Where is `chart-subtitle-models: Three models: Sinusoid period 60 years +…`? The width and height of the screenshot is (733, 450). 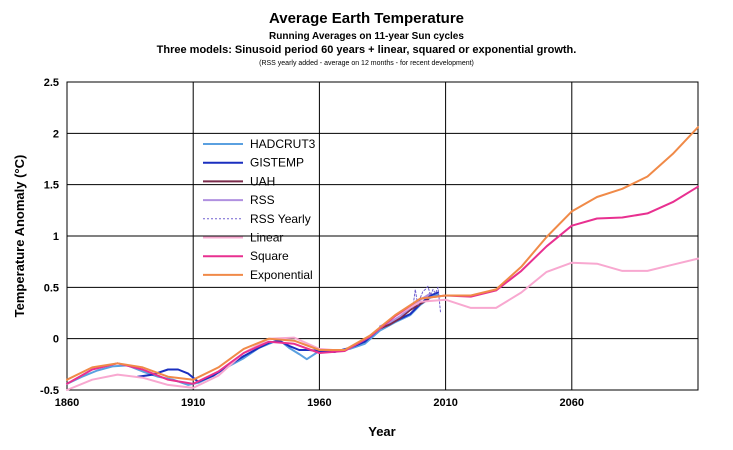 chart-subtitle-models: Three models: Sinusoid period 60 years +… is located at coordinates (366, 50).